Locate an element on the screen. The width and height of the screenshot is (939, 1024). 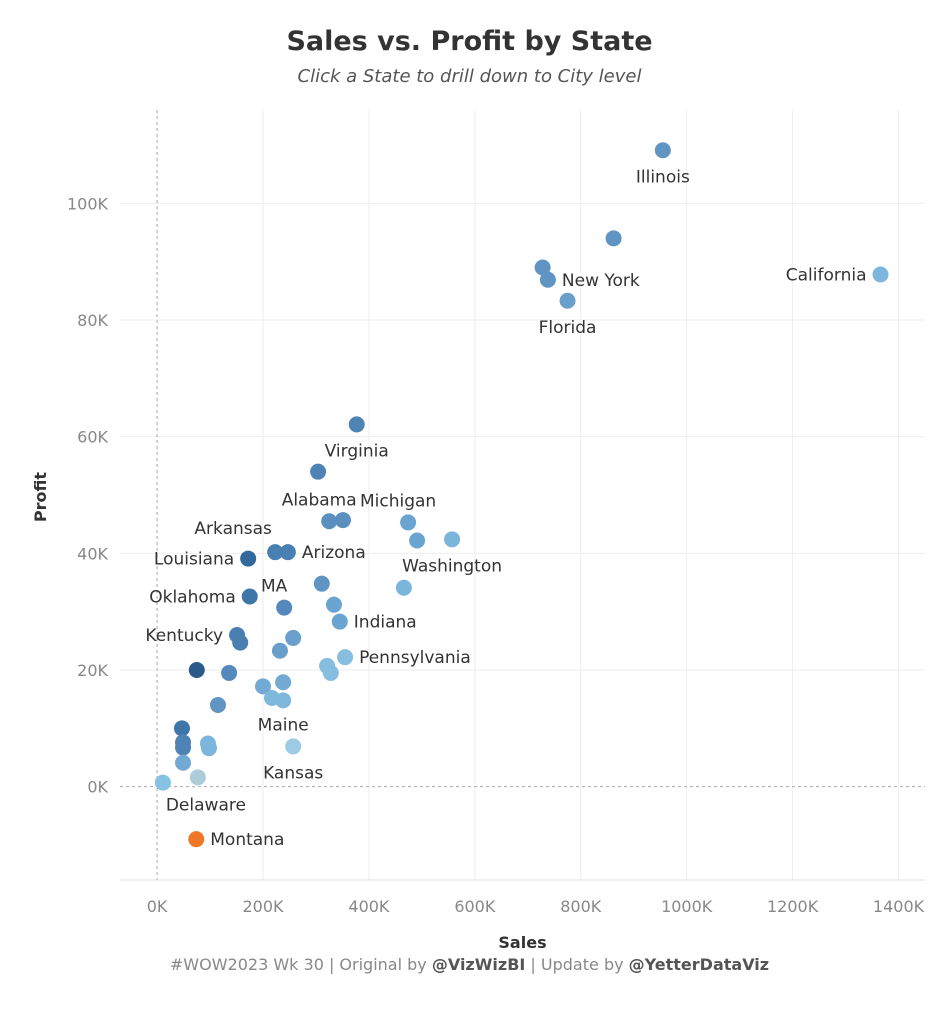
x-tick-label: 1000K is located at coordinates (687, 906).